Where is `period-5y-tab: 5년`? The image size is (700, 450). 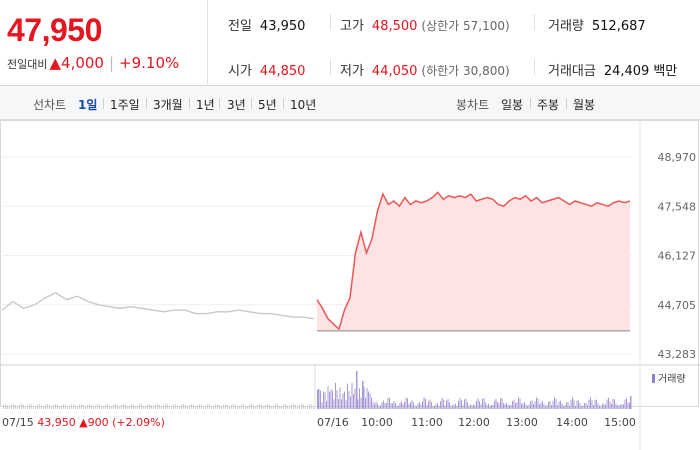 period-5y-tab: 5년 is located at coordinates (267, 105).